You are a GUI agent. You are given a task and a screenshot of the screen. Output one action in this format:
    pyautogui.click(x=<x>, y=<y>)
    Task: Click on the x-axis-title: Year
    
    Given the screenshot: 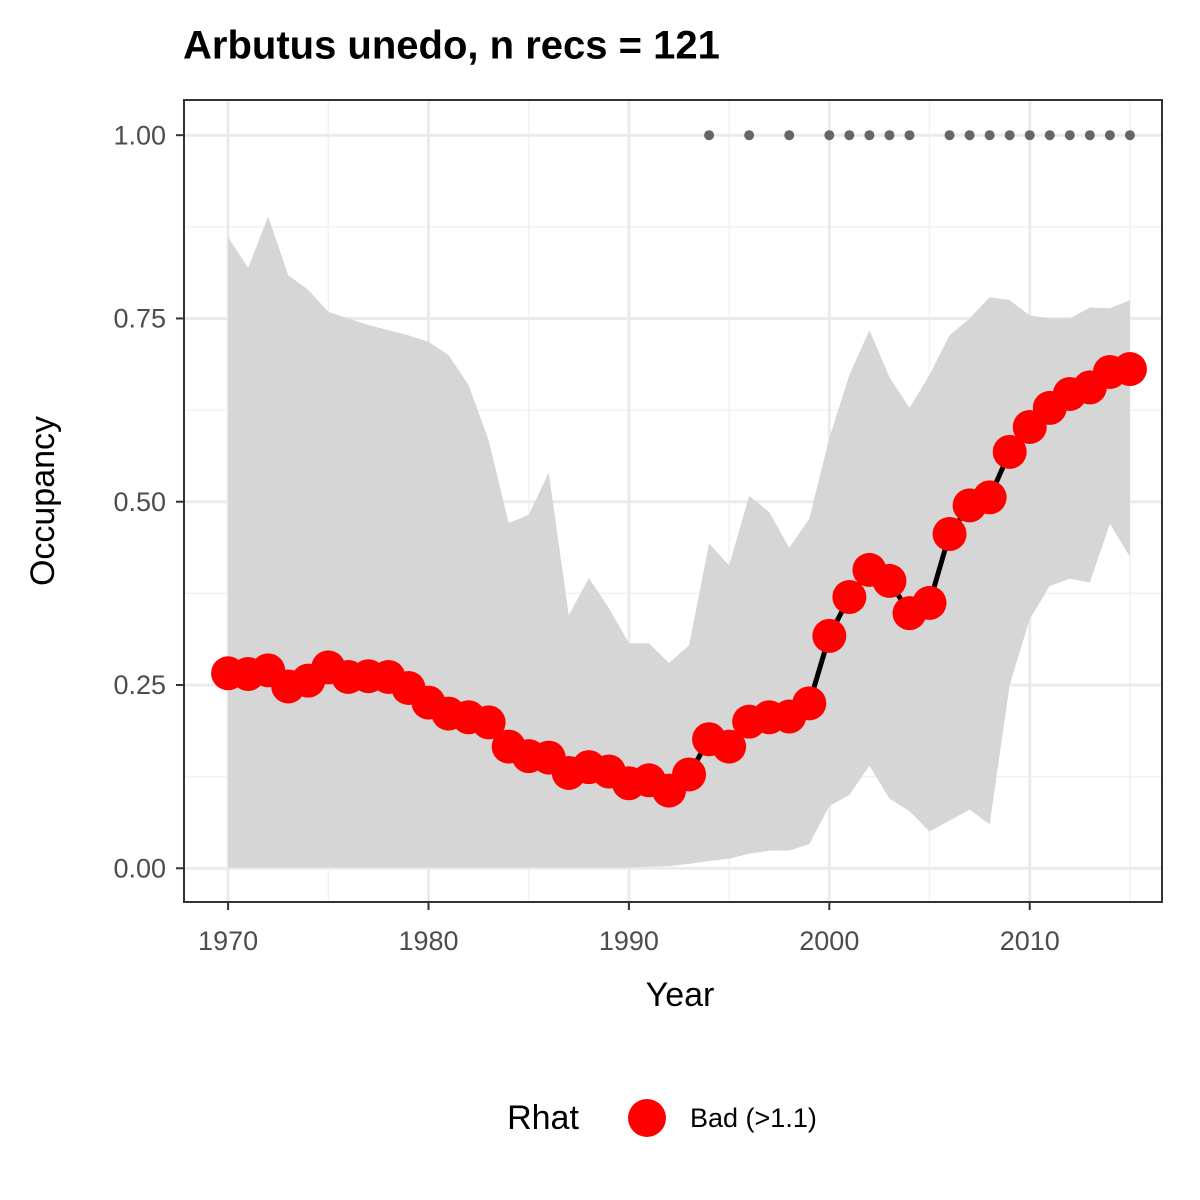 What is the action you would take?
    pyautogui.click(x=680, y=995)
    